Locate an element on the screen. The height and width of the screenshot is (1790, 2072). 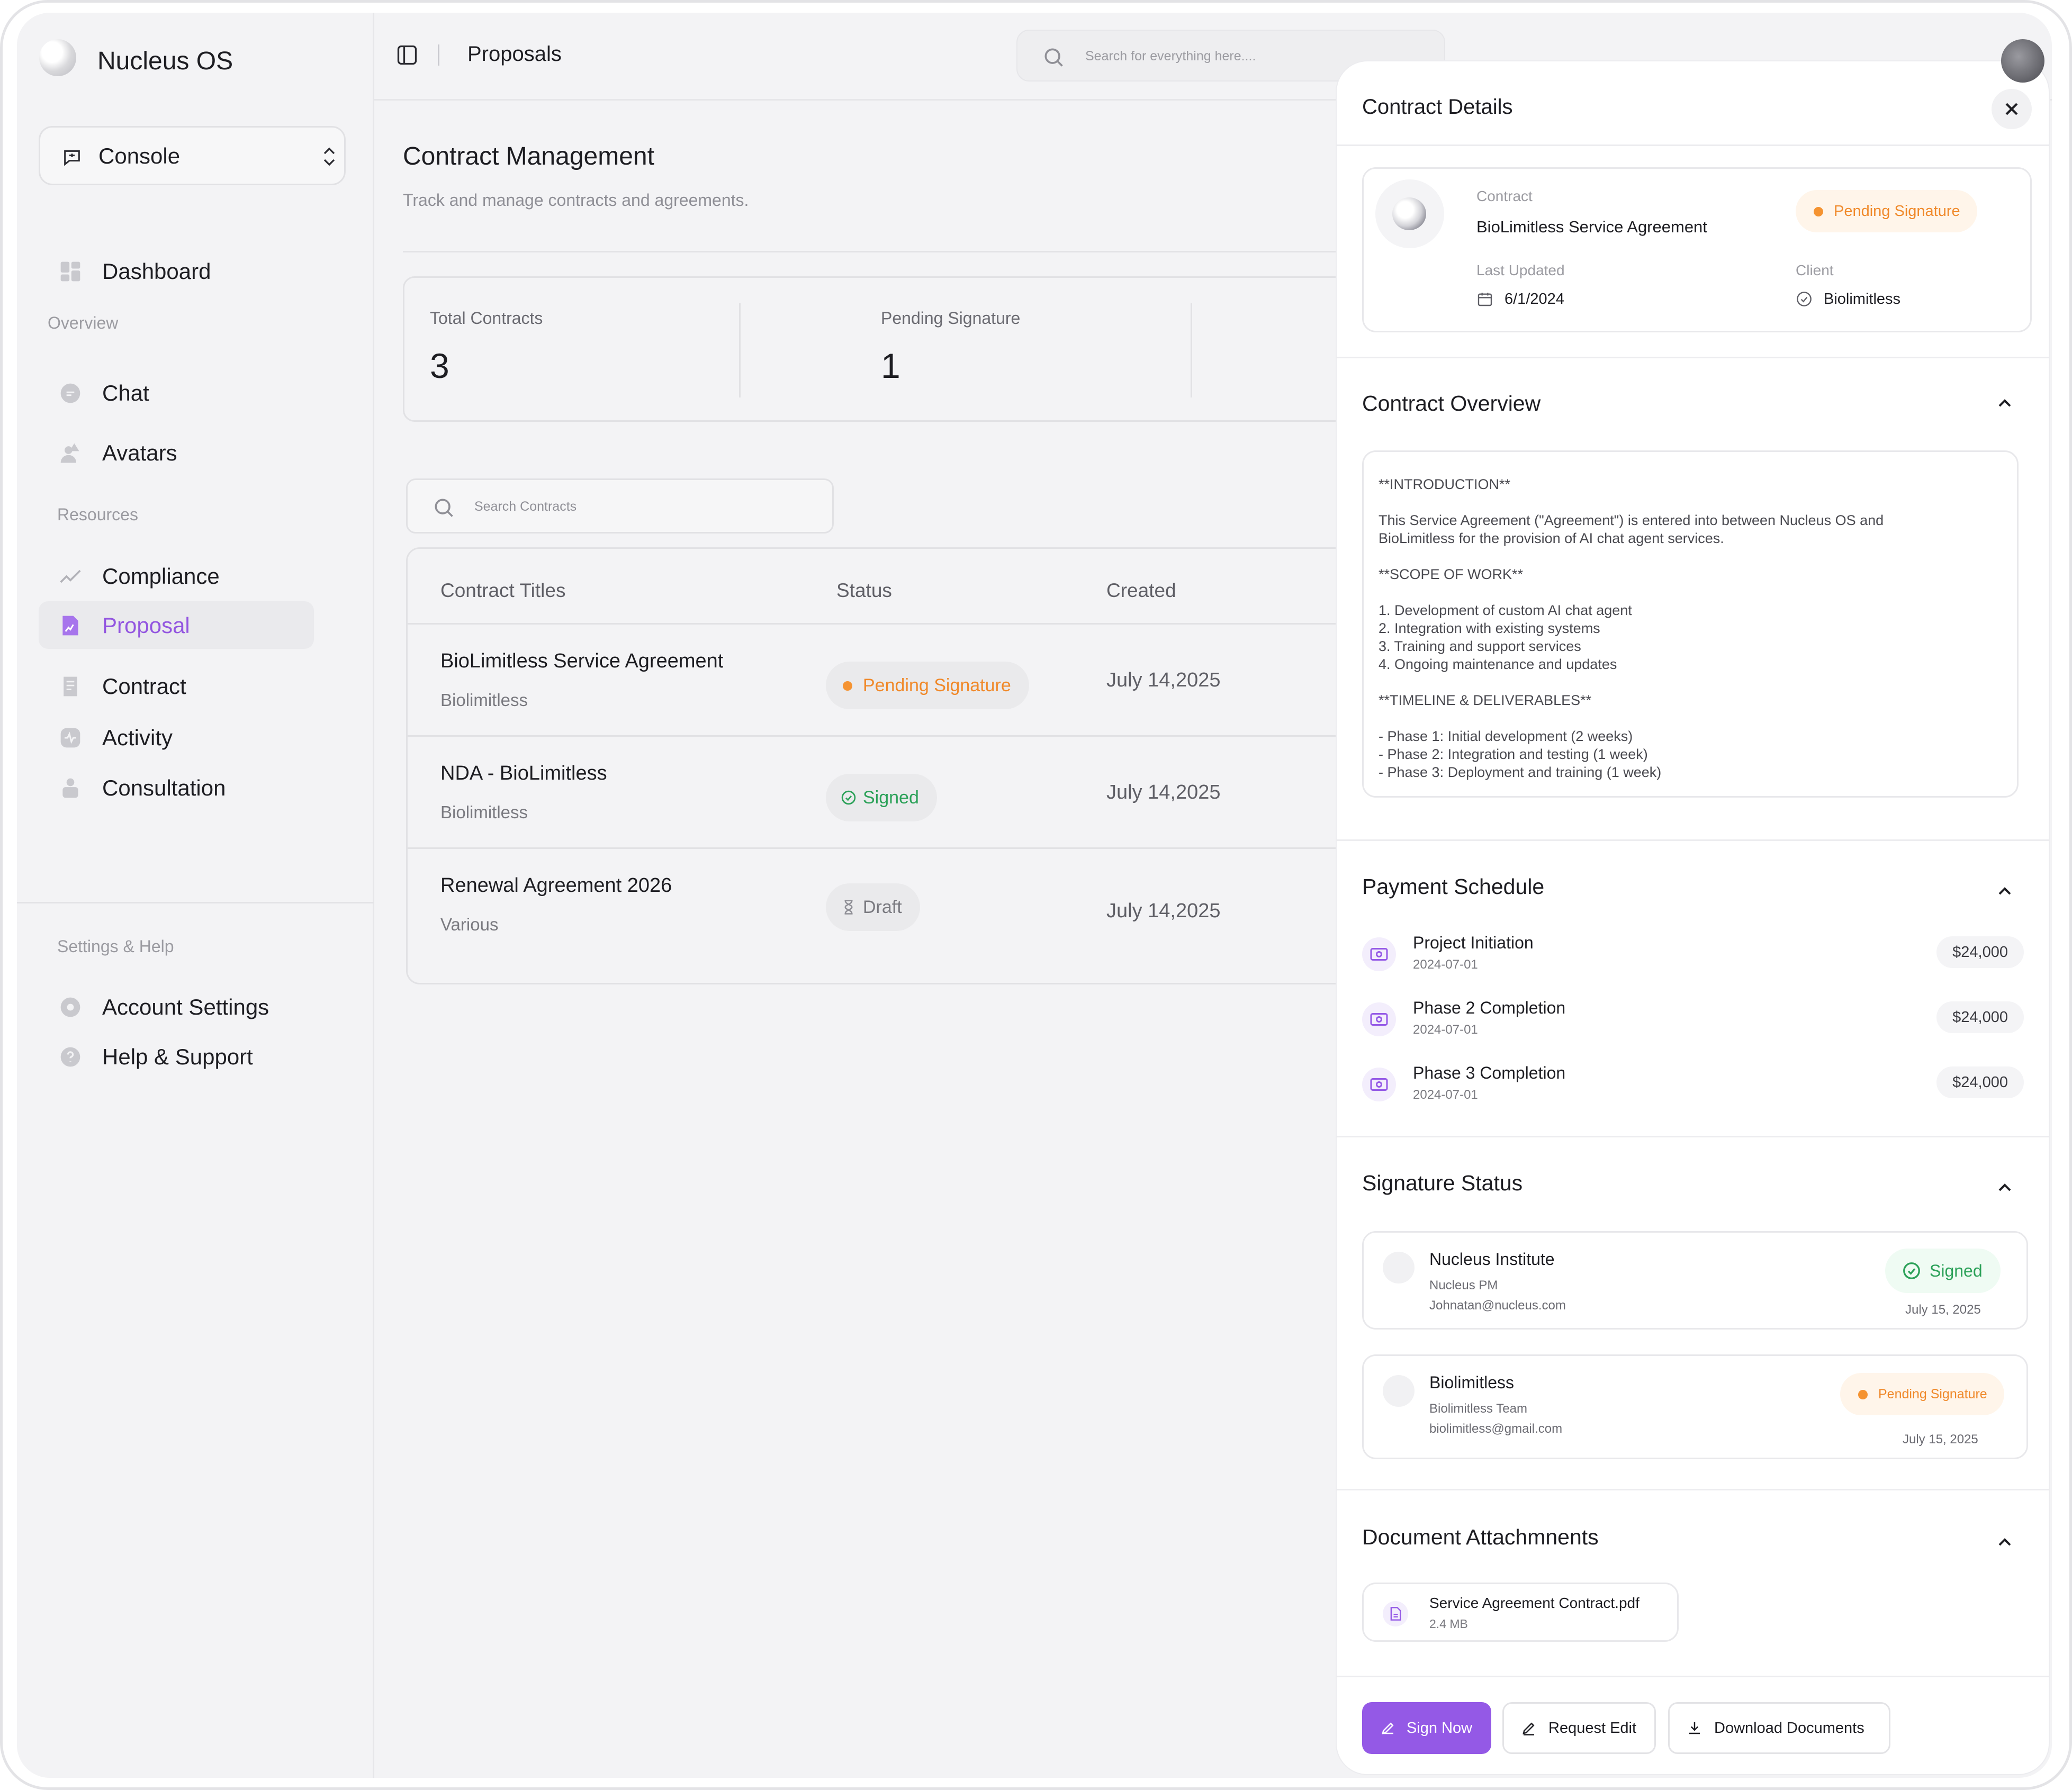
signature-status-title: Signature Status is located at coordinates (1442, 1183).